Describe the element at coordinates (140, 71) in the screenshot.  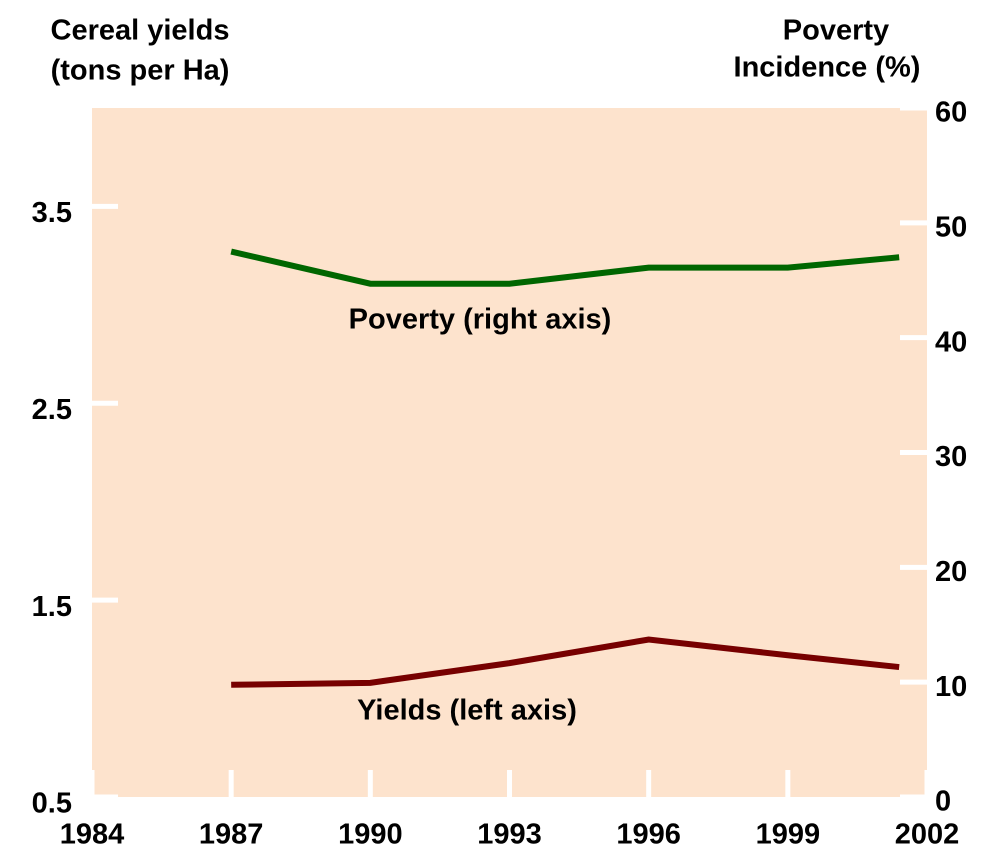
I see `y-axis-title: (tons per Ha)` at that location.